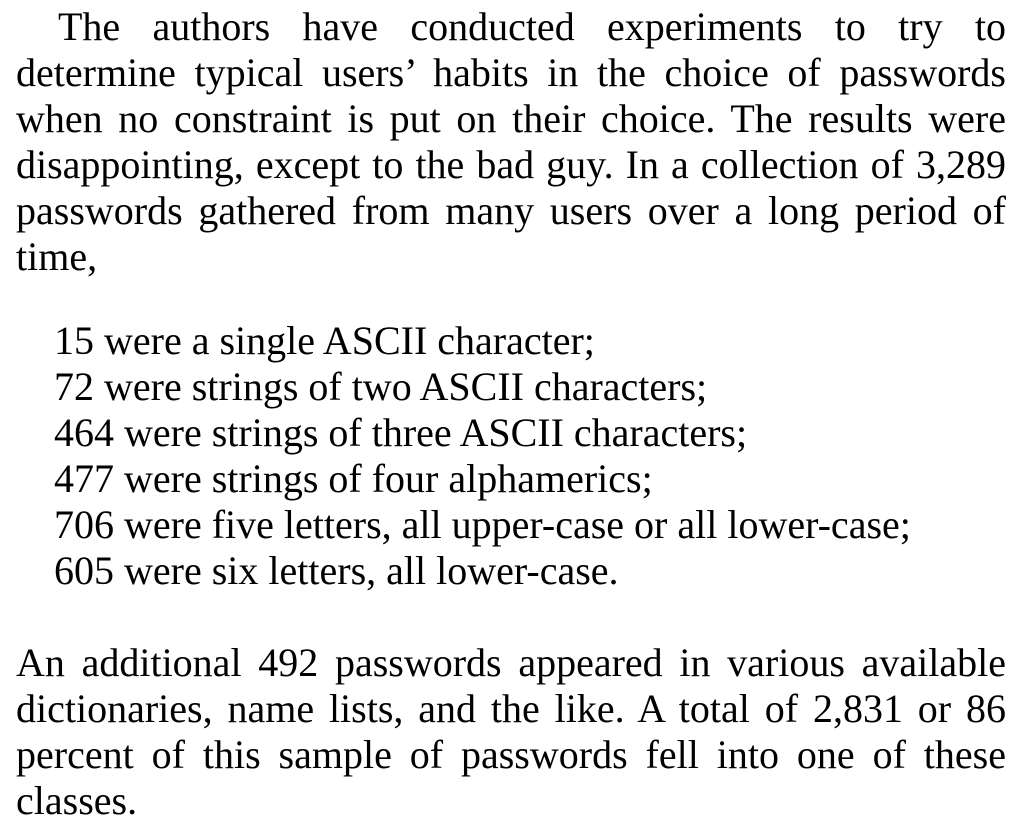  I want to click on list-item: 605 were six letters, all lower-case., so click(336, 570).